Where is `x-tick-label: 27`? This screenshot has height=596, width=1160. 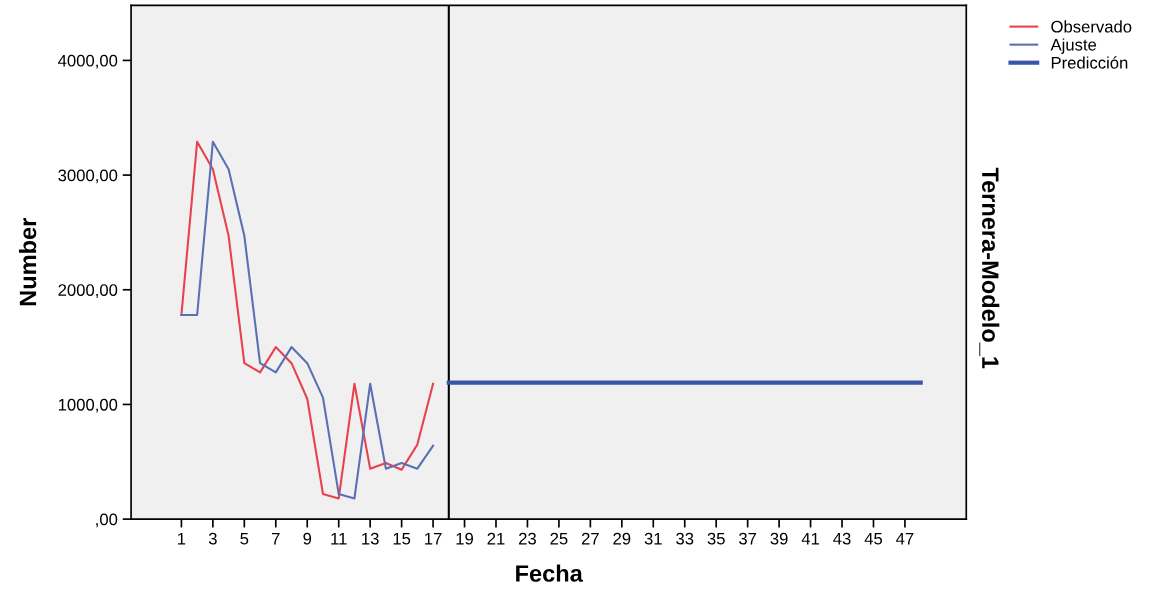
x-tick-label: 27 is located at coordinates (590, 538).